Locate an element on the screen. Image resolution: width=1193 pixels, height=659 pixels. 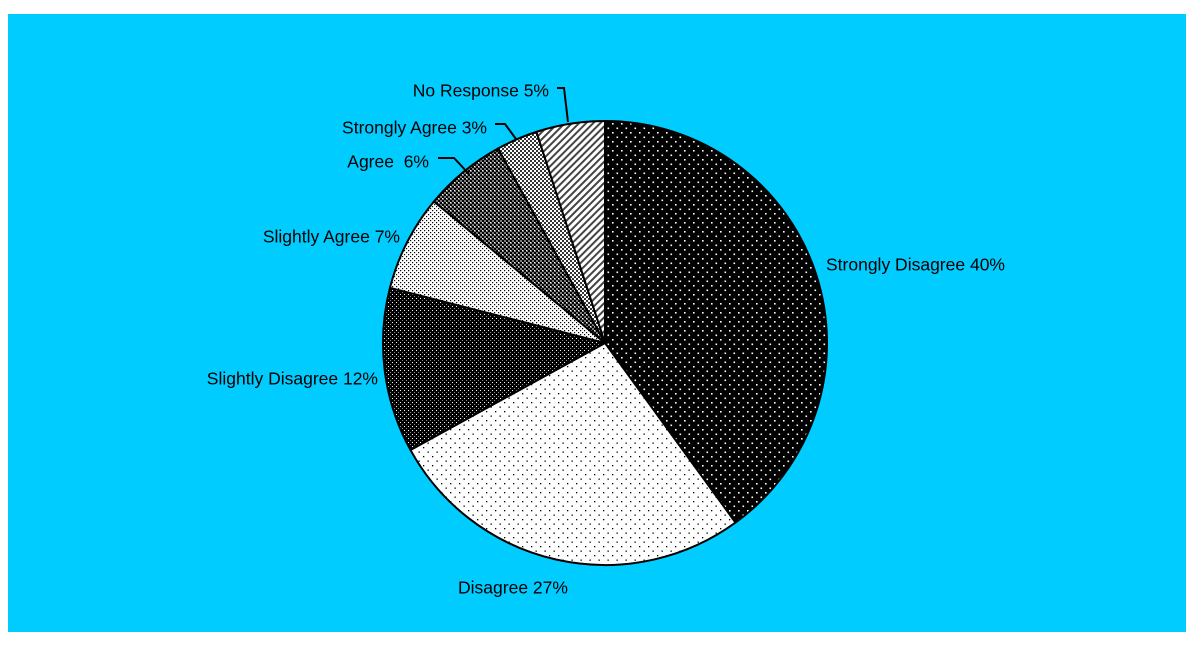
slice-label-agree: Agree 6% is located at coordinates (388, 162).